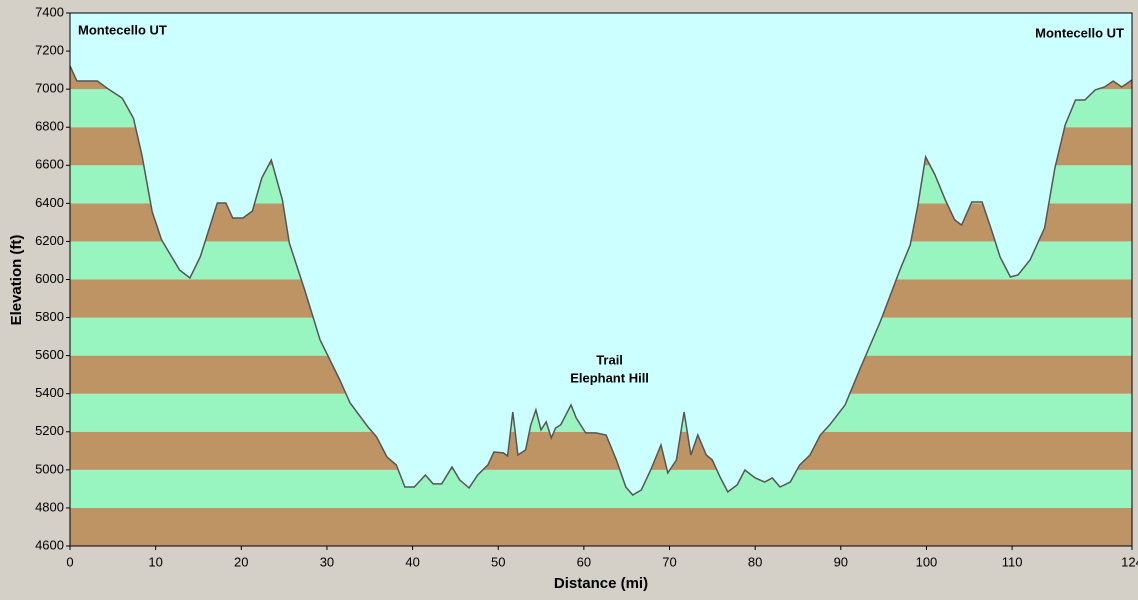 This screenshot has height=600, width=1138. I want to click on y-tick-label: 6600, so click(49, 164).